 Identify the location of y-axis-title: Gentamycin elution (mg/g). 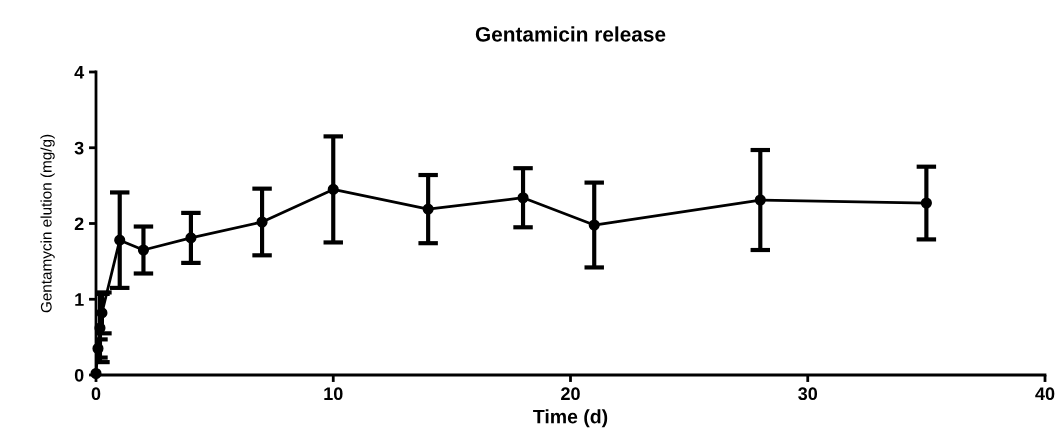
(47, 223).